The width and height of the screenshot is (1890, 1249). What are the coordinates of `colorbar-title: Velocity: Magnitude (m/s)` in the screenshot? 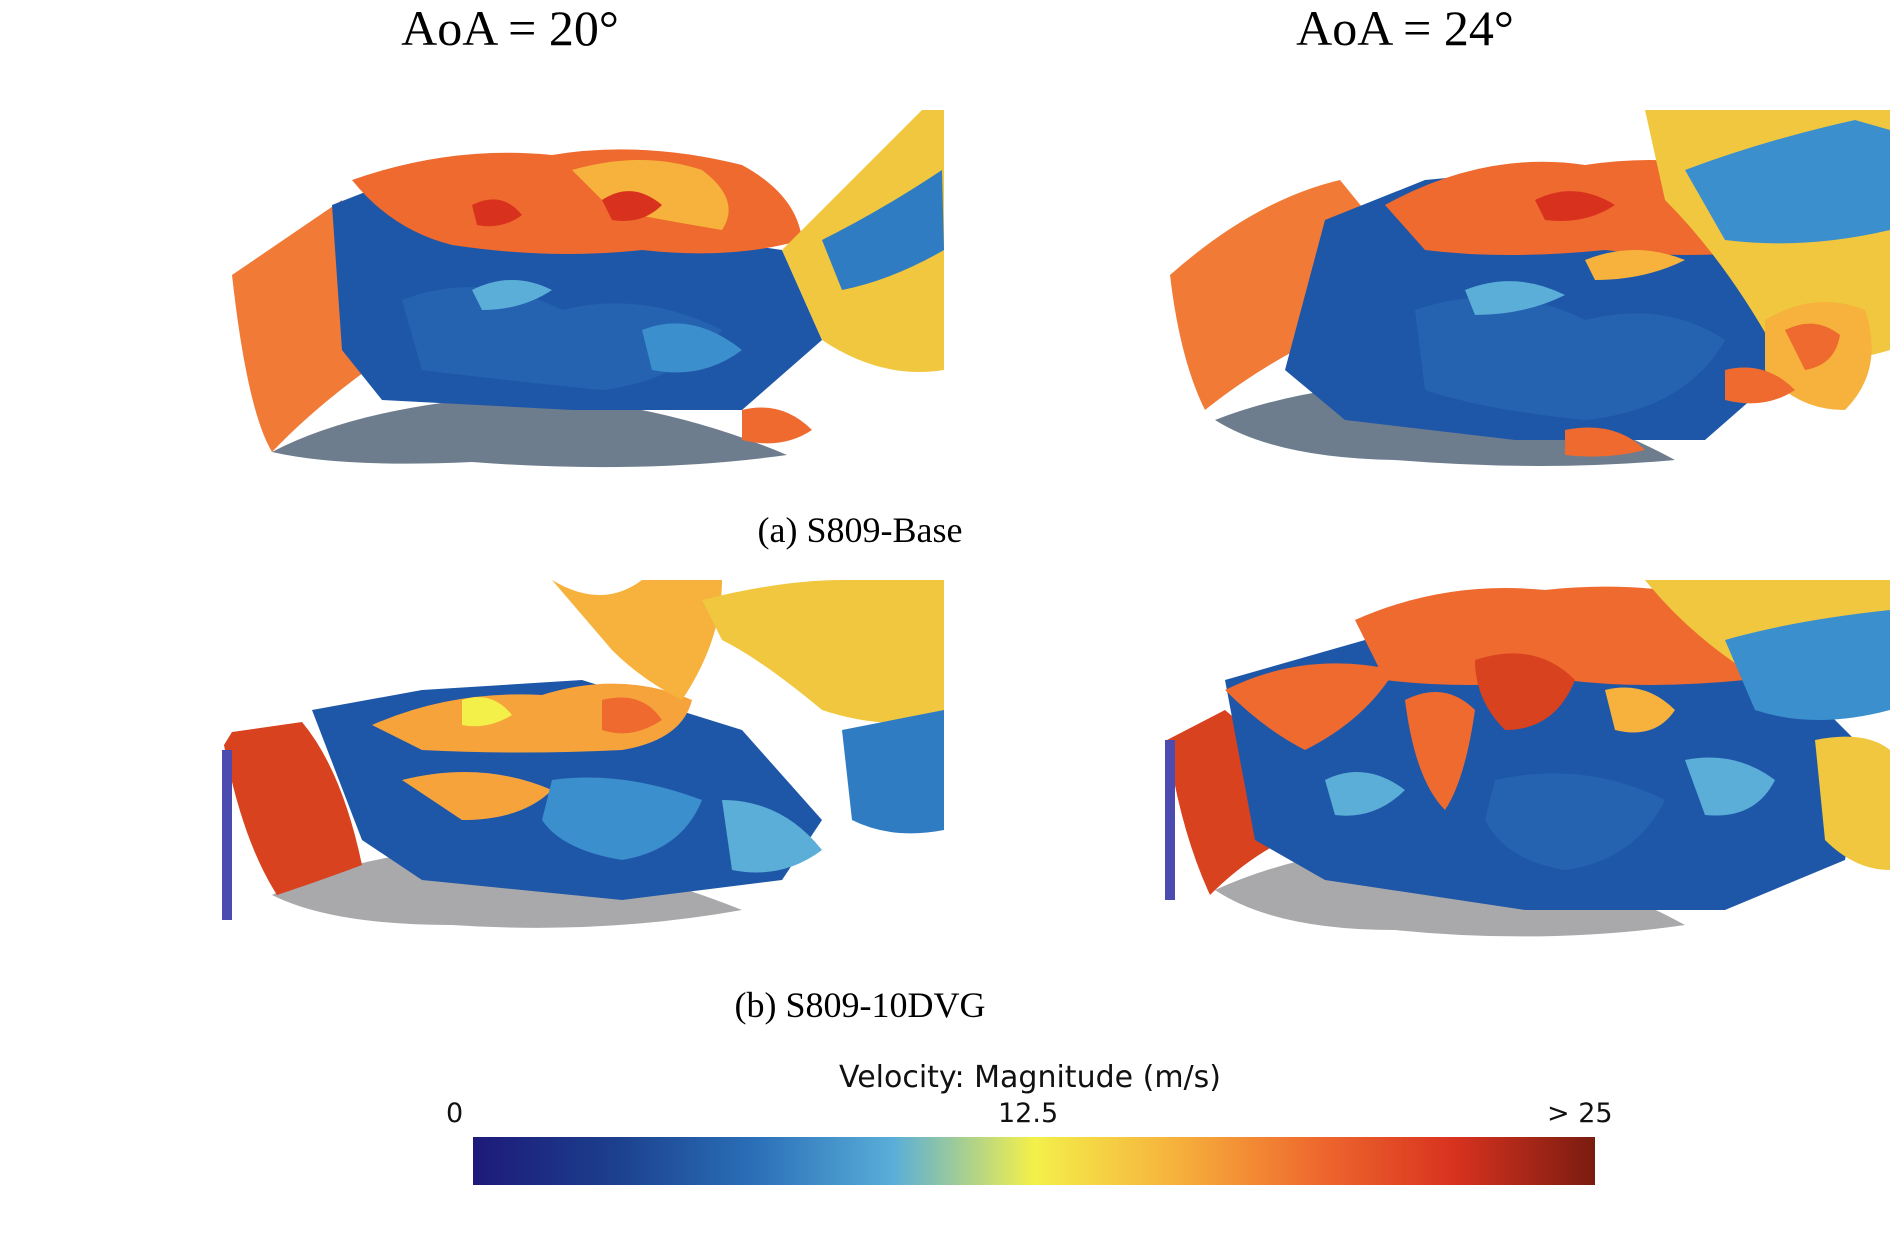 It's located at (1030, 1077).